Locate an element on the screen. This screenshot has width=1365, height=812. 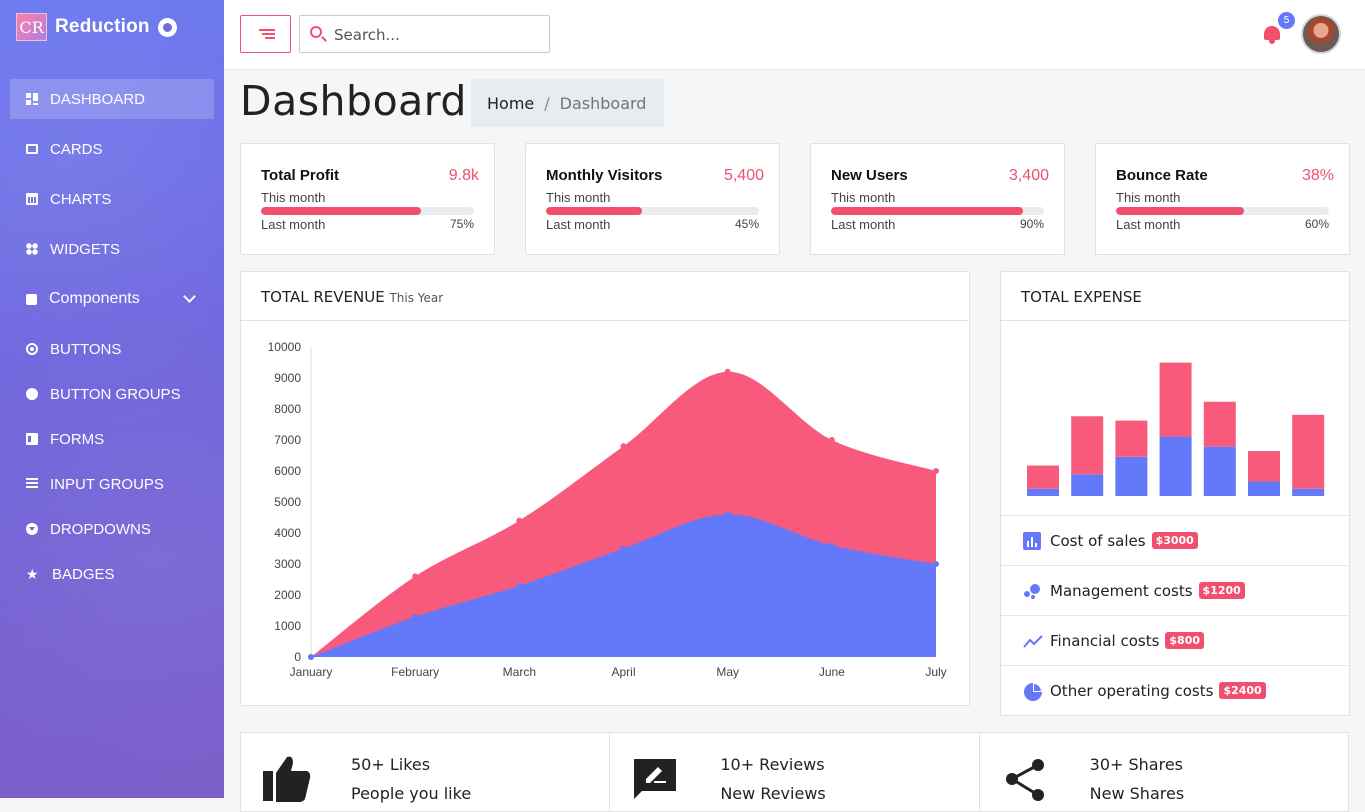
sidebar-item-widgets: WIDGETS is located at coordinates (112, 249).